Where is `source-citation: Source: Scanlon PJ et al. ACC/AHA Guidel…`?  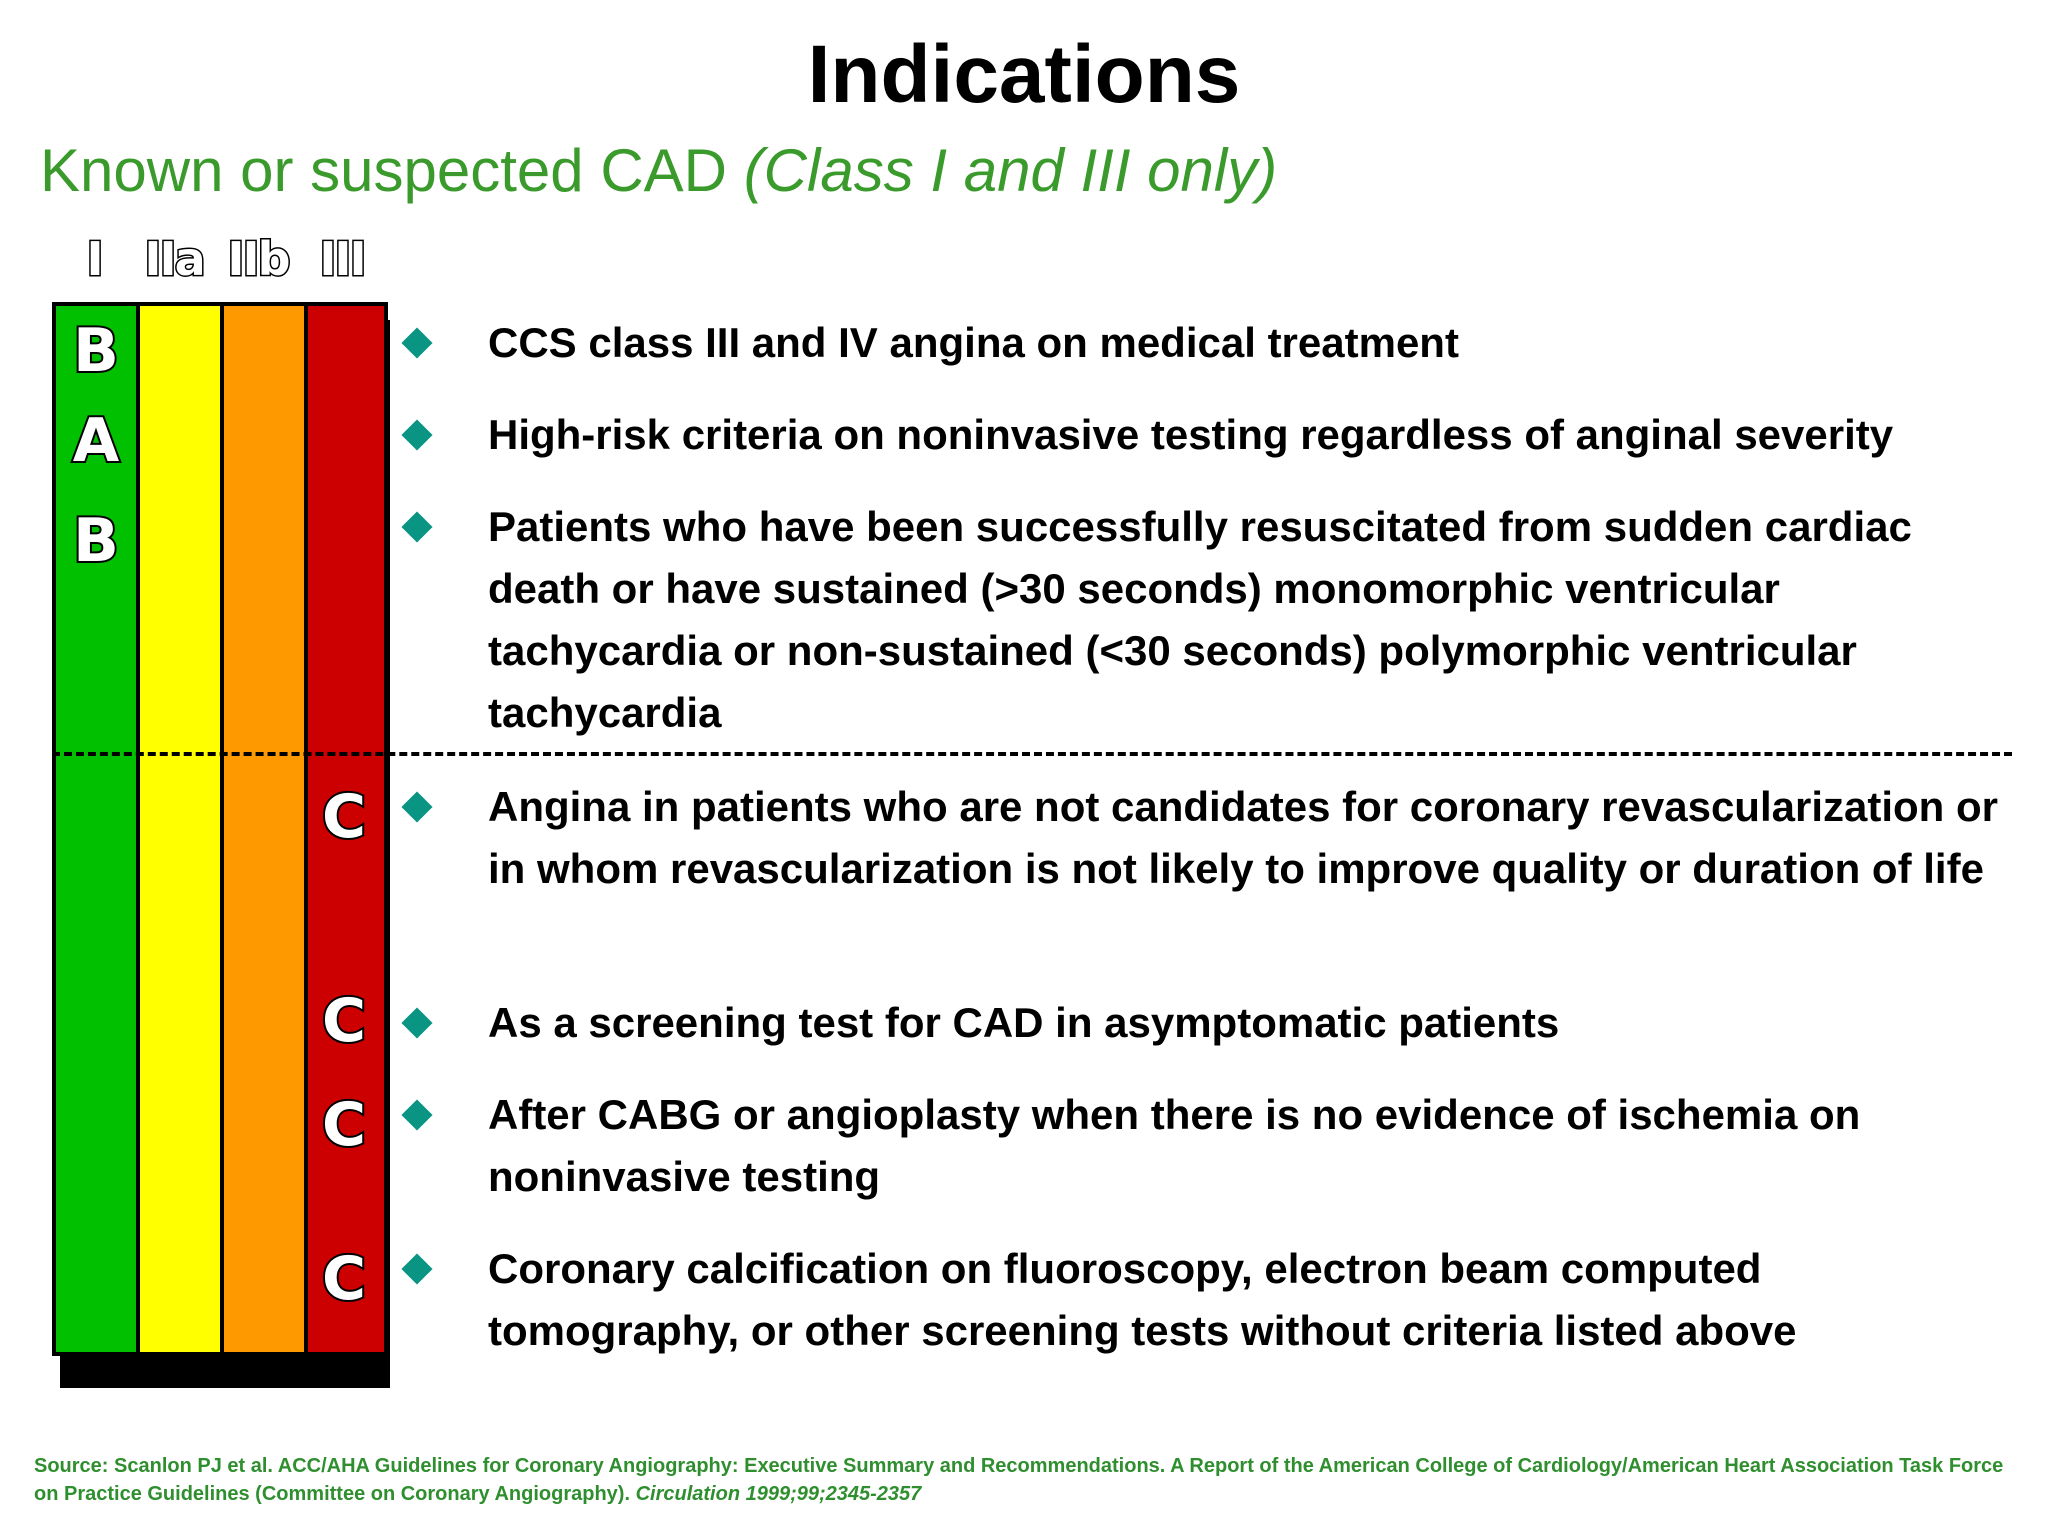
source-citation: Source: Scanlon PJ et al. ACC/AHA Guidel… is located at coordinates (1029, 1480).